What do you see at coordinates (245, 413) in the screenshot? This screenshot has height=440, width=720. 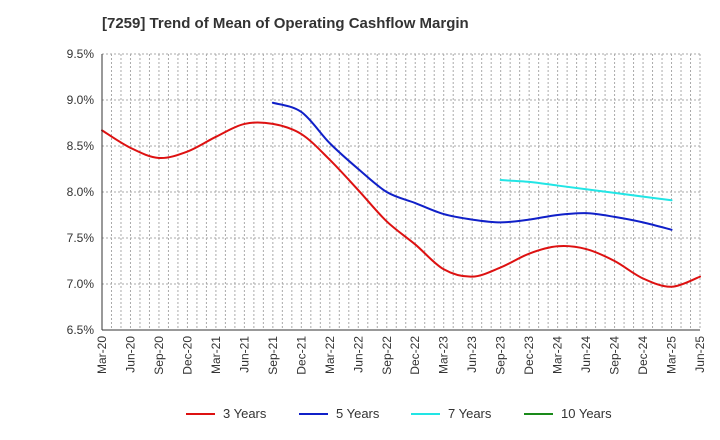 I see `legend-label: 3 Years` at bounding box center [245, 413].